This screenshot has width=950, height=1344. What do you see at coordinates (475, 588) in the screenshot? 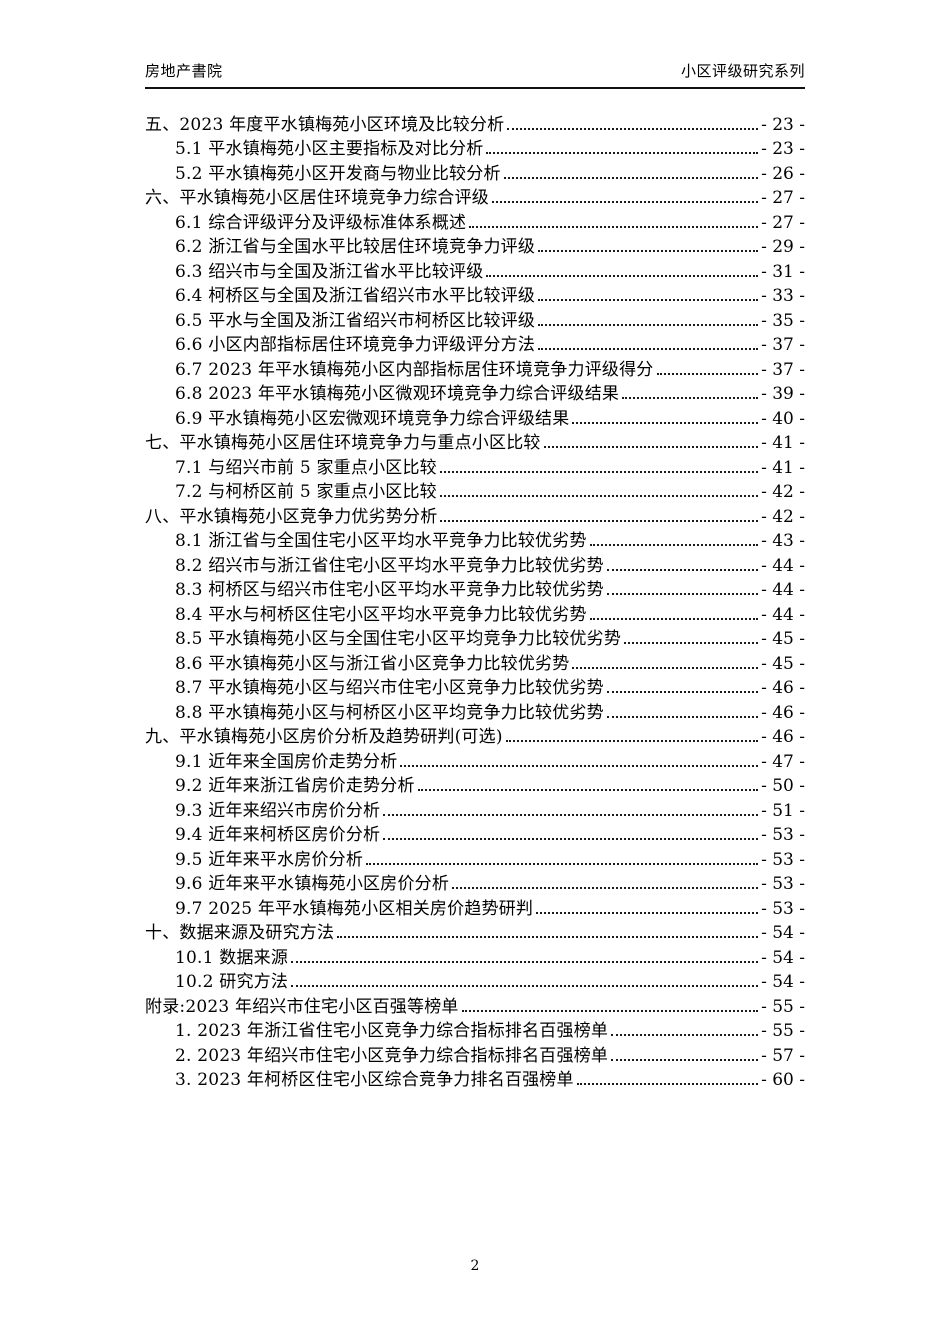
I see `toc-entry: 8.3 柯桥区与绍兴市住宅小区平均水平竞争力比较优劣势 - 44 -` at bounding box center [475, 588].